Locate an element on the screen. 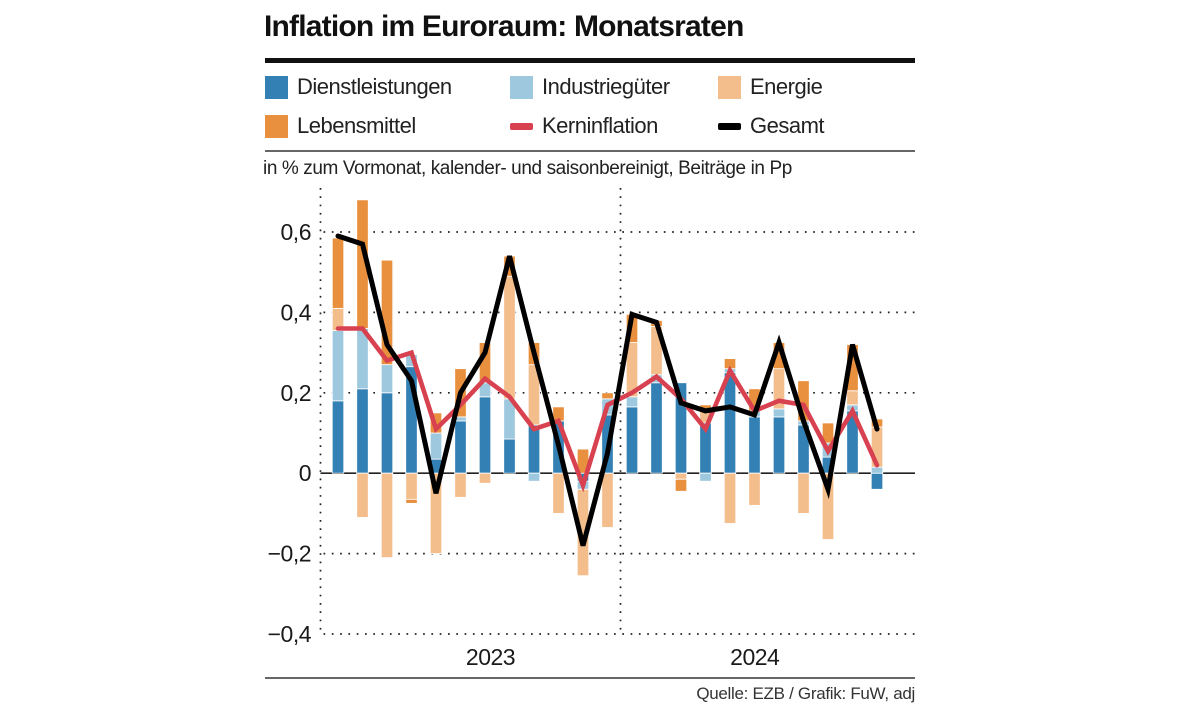 This screenshot has width=1179, height=713. bar-segment-energie-Okt23 is located at coordinates (558, 493).